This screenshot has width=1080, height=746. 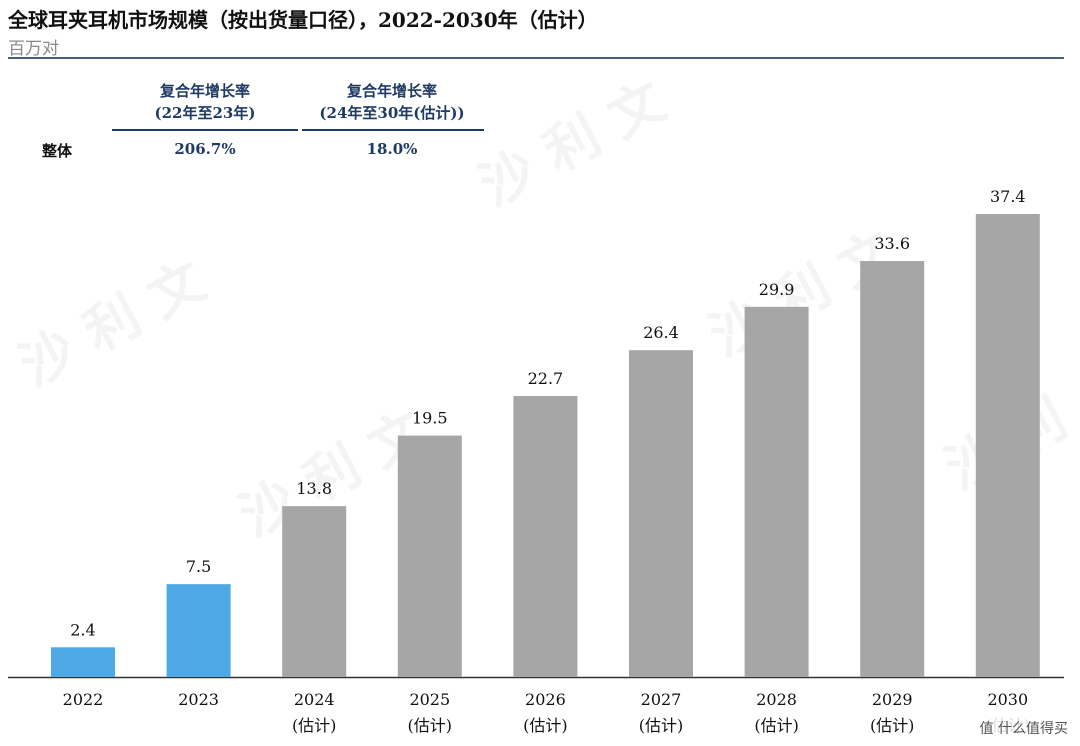 I want to click on bar-2025, so click(x=429, y=556).